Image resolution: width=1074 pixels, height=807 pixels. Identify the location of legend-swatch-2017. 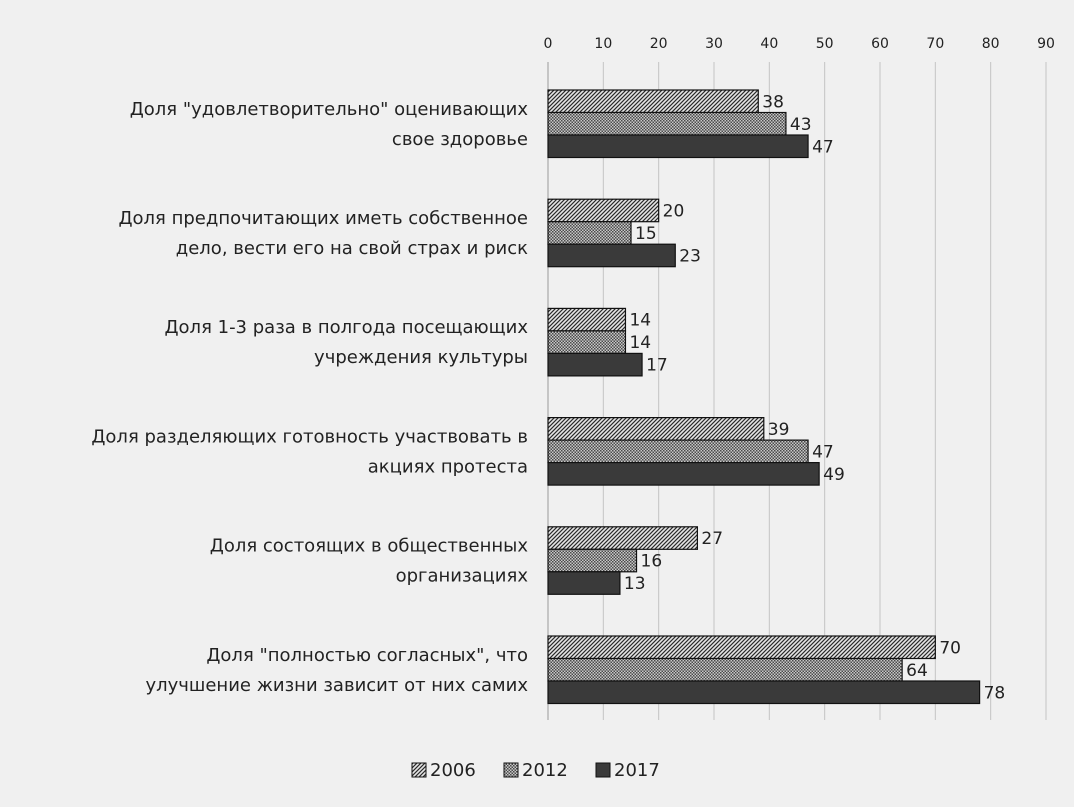
(603, 770).